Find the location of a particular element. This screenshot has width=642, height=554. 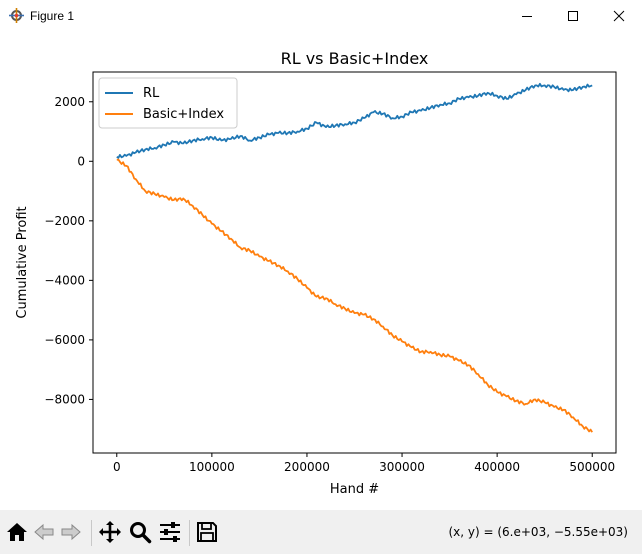

y-tick-label: 0 is located at coordinates (81, 161).